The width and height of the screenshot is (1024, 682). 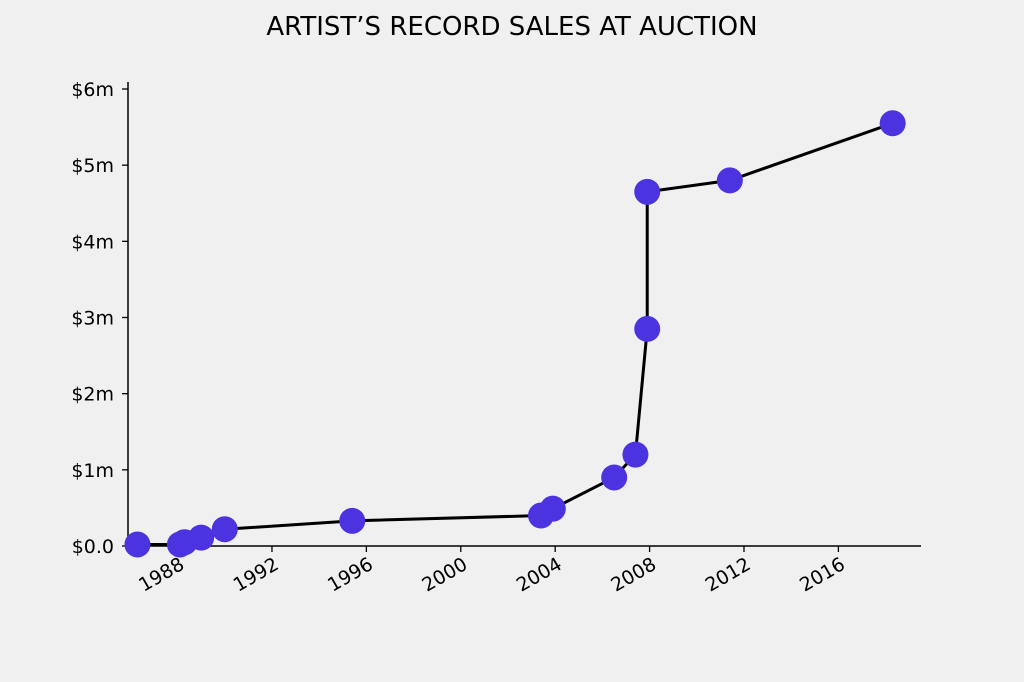 What do you see at coordinates (822, 574) in the screenshot?
I see `x-tick-label: 2016` at bounding box center [822, 574].